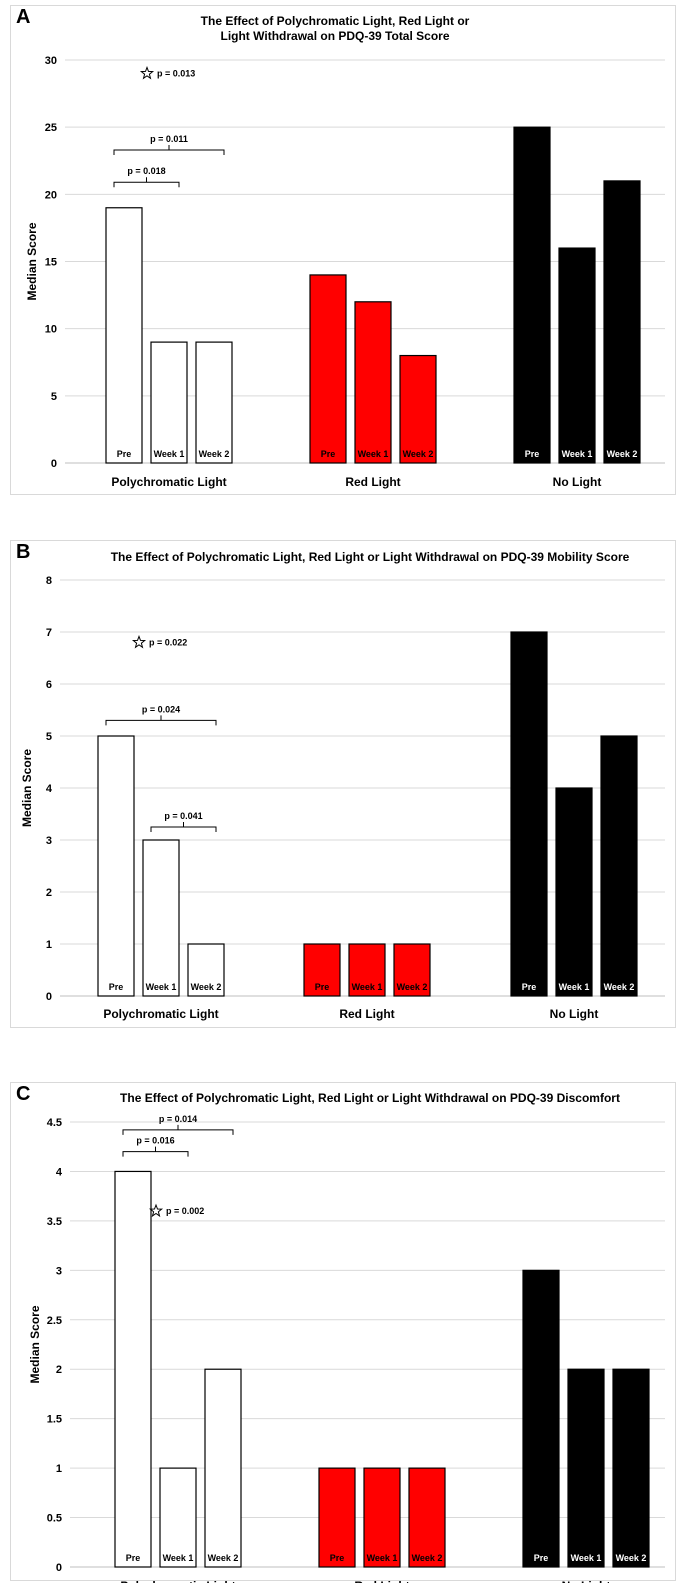 This screenshot has width=683, height=1583. I want to click on y-tick-label: 3, so click(49, 841).